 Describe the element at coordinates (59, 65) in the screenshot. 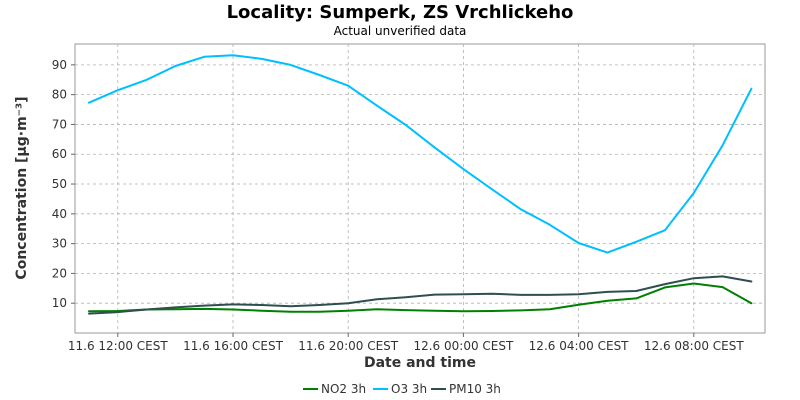

I see `y-tick-label: 90` at that location.